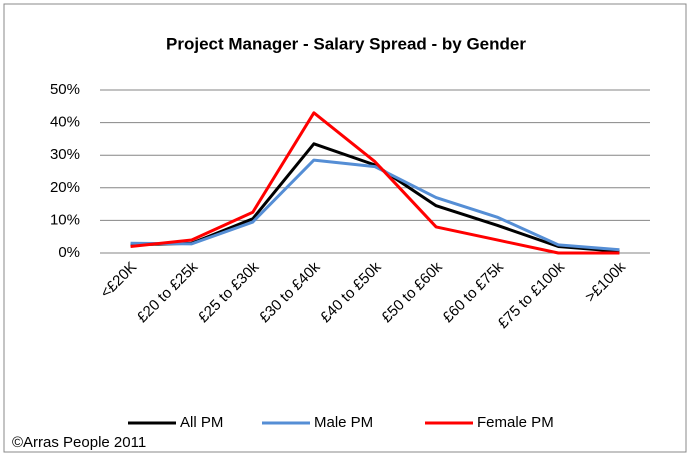 The image size is (692, 457). Describe the element at coordinates (65, 219) in the screenshot. I see `y-tick-label: 10%` at that location.